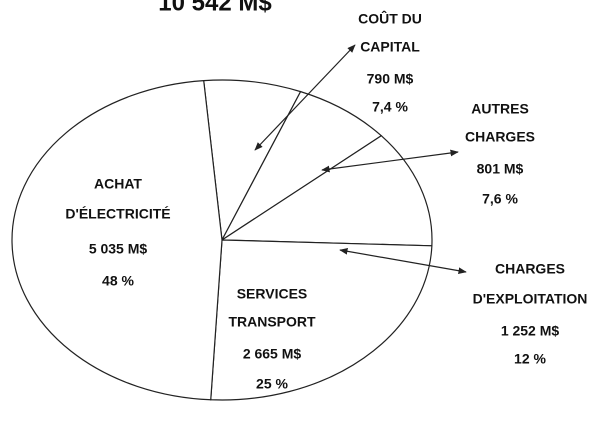 This screenshot has height=422, width=608. What do you see at coordinates (530, 299) in the screenshot?
I see `slice-label: D'EXPLOITATION` at bounding box center [530, 299].